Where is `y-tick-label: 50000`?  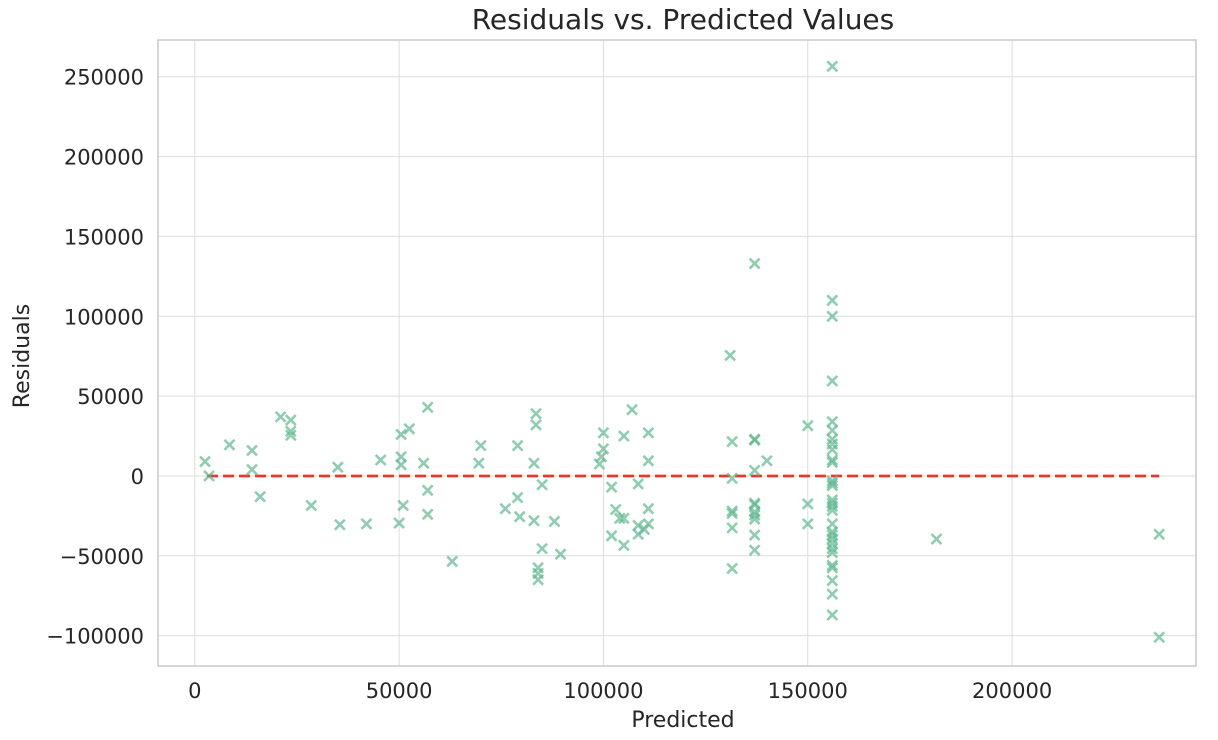
y-tick-label: 50000 is located at coordinates (110, 397).